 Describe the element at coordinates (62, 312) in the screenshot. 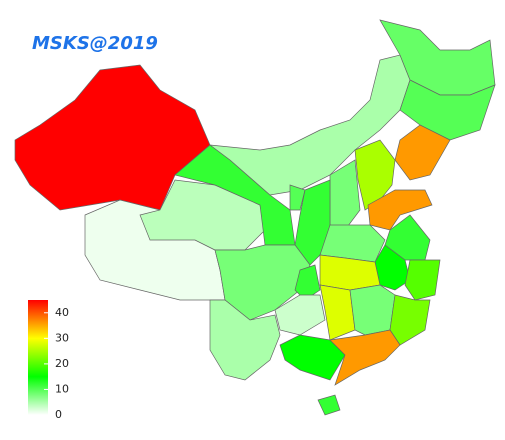

I see `legend-tick-label: 40` at that location.